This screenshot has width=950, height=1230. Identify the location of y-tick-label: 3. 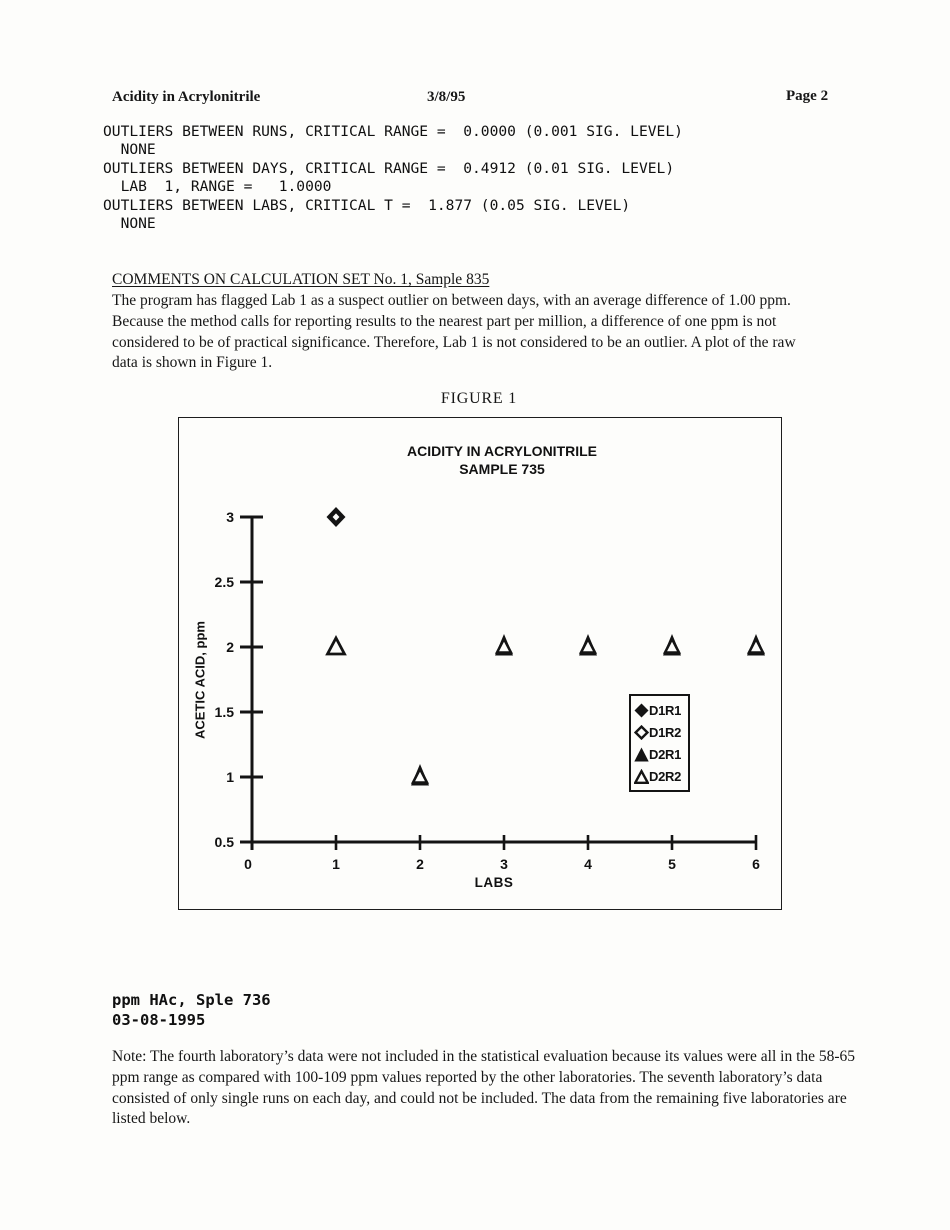
(230, 517).